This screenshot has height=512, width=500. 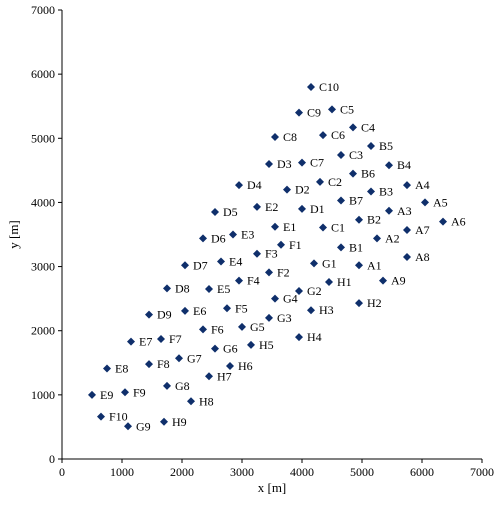 What do you see at coordinates (374, 265) in the screenshot?
I see `data-point-label: A1` at bounding box center [374, 265].